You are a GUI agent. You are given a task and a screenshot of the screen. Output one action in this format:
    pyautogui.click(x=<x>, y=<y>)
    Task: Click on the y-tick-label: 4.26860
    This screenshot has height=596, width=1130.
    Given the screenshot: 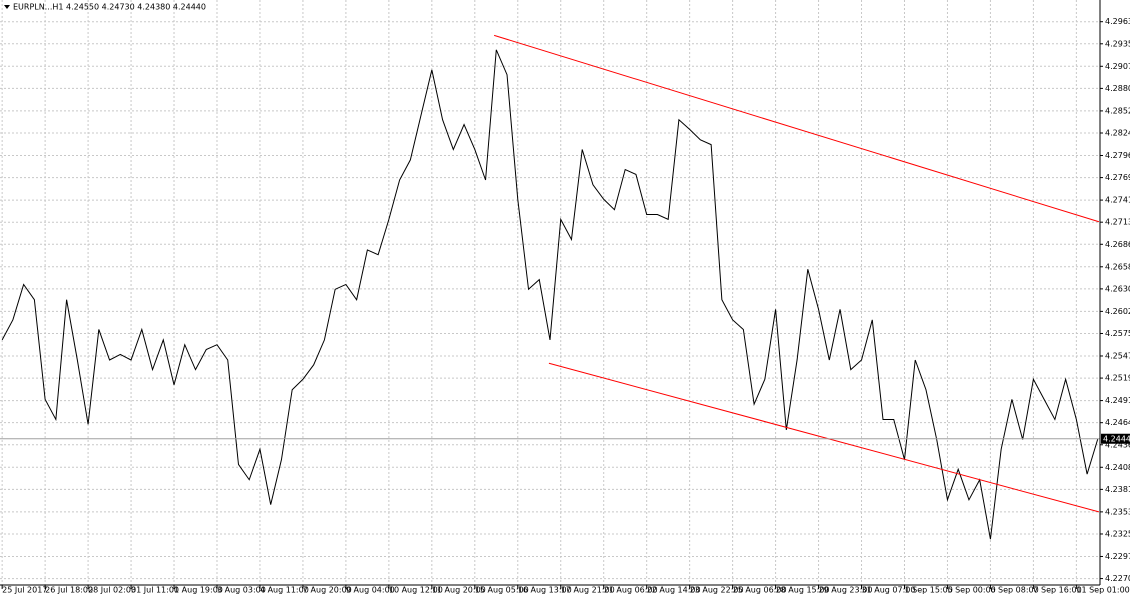 What is the action you would take?
    pyautogui.click(x=1117, y=244)
    